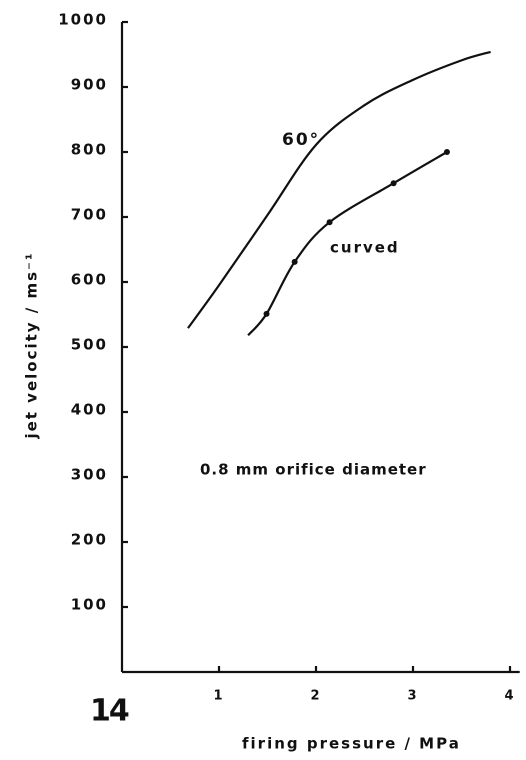  I want to click on y-tick-label: 400, so click(89, 410).